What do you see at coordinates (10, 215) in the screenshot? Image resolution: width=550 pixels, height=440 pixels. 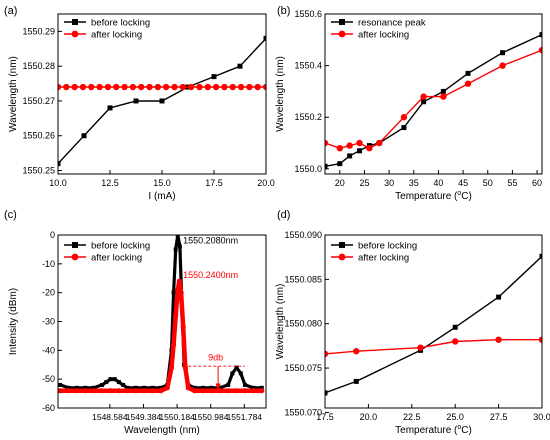 I see `panel-label: (c)` at bounding box center [10, 215].